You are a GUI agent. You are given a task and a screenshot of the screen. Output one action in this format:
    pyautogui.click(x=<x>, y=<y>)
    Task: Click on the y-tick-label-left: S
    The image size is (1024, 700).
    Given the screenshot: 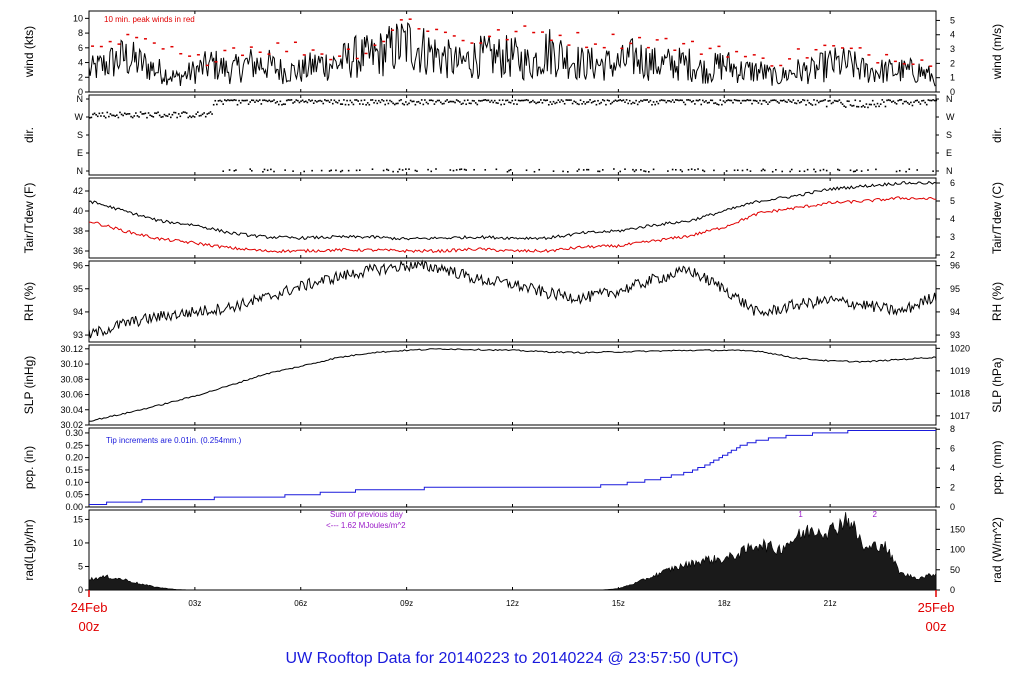 What is the action you would take?
    pyautogui.click(x=80, y=135)
    